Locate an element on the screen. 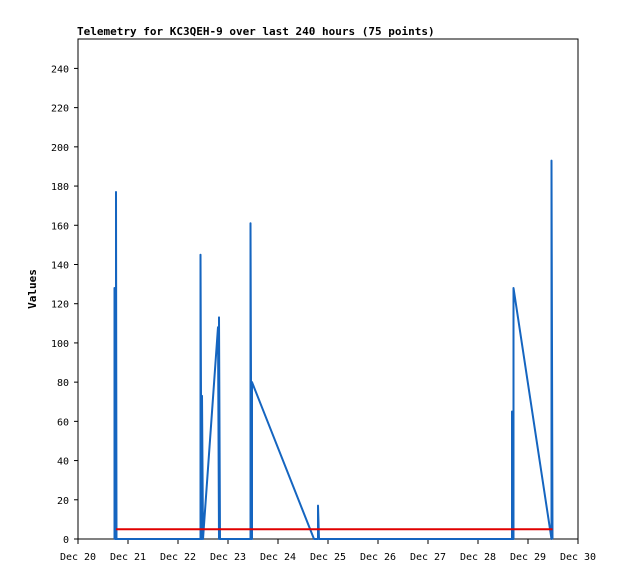 This screenshot has height=579, width=618. y-tick-label: 20 is located at coordinates (63, 501).